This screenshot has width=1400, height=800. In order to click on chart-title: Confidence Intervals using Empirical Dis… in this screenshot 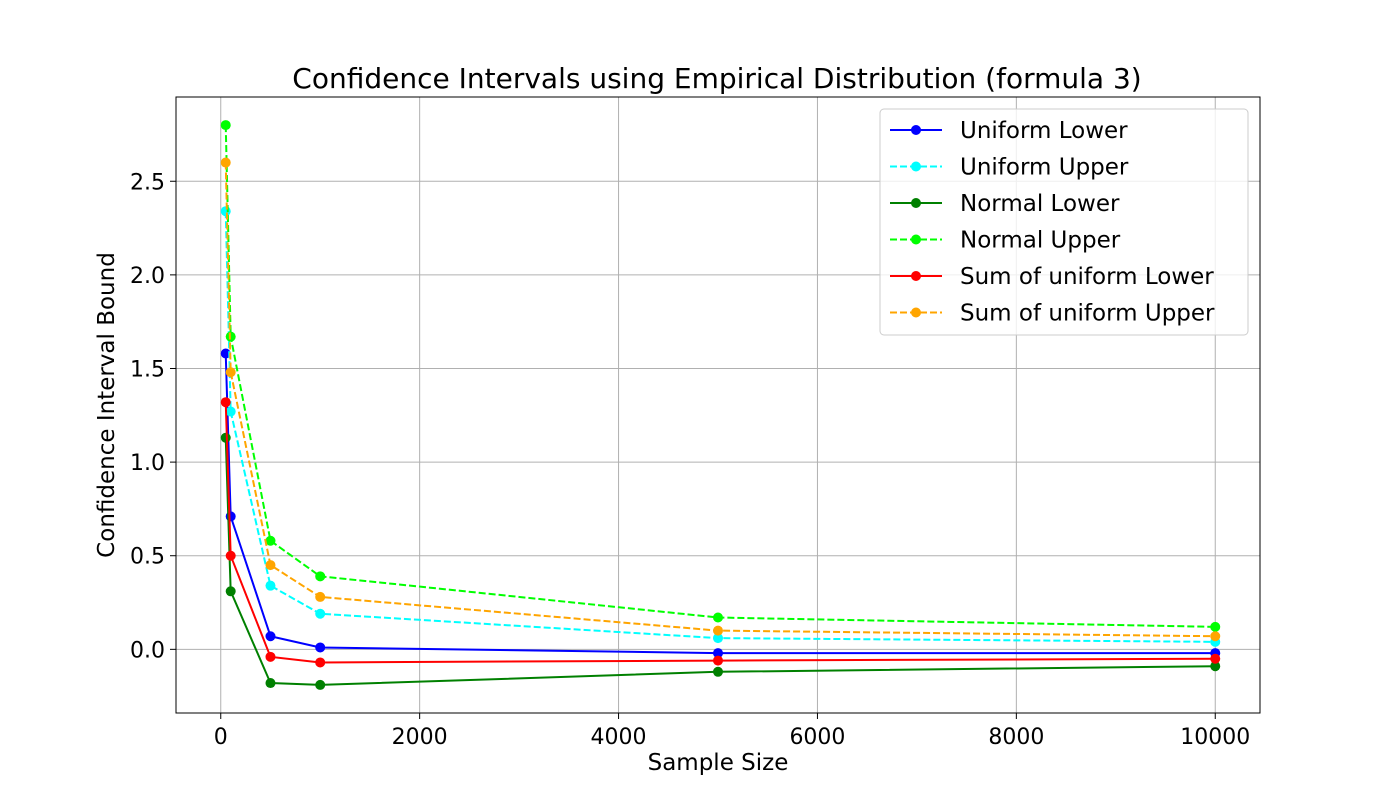, I will do `click(716, 78)`.